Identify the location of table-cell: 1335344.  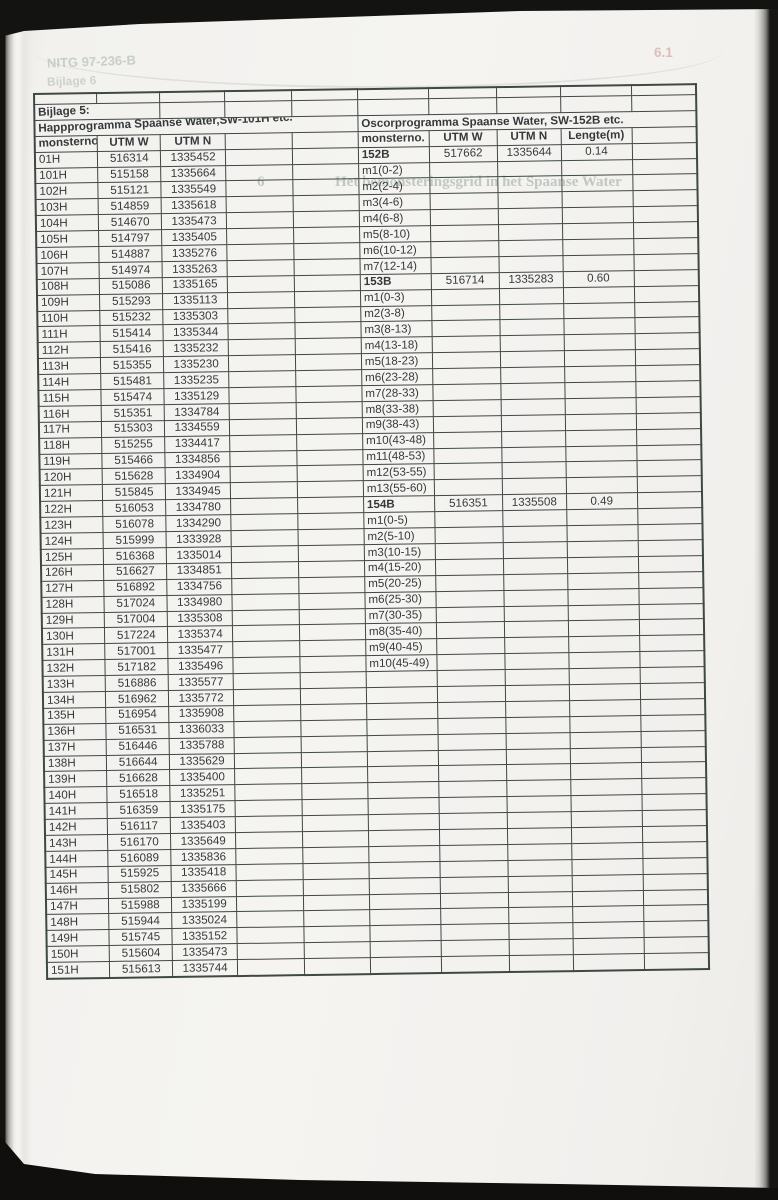
(196, 332).